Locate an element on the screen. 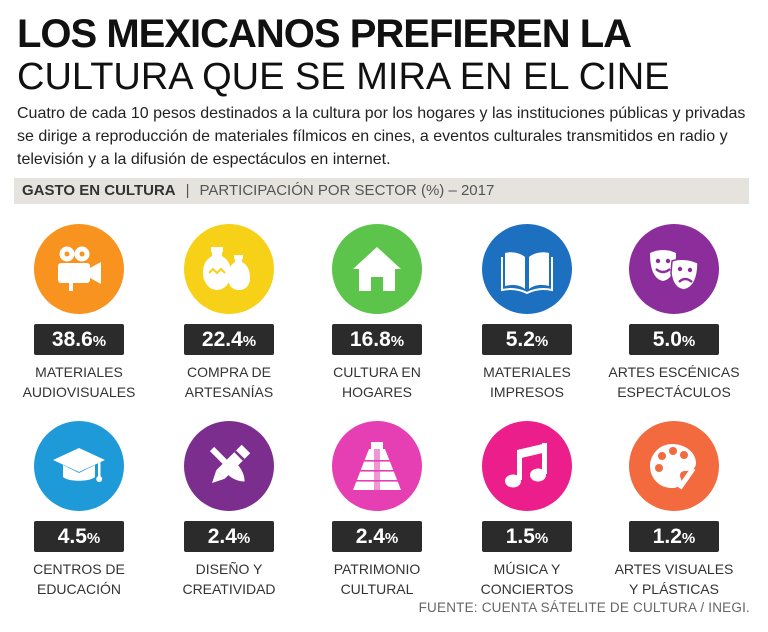 The height and width of the screenshot is (632, 768). sector-label: MÚSICA Y CONCIERTOS is located at coordinates (527, 579).